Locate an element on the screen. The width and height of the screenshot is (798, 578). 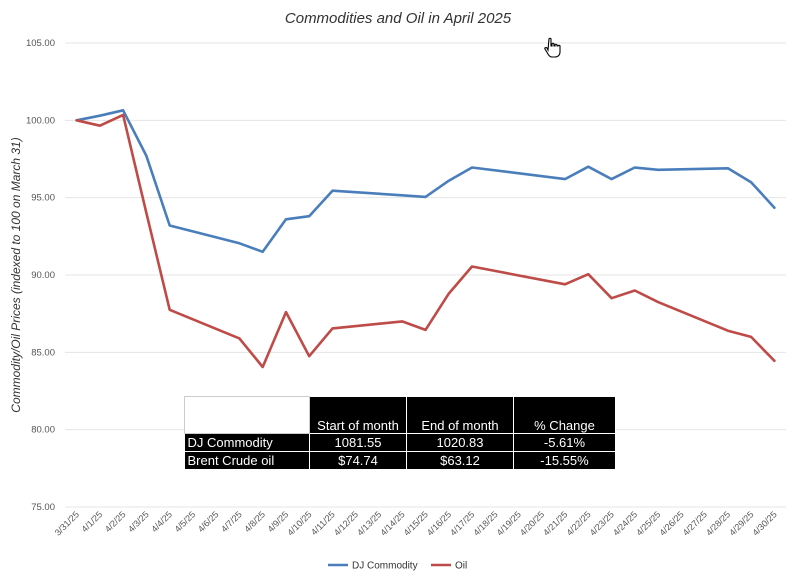
table-cell-end: $63.12 is located at coordinates (460, 460).